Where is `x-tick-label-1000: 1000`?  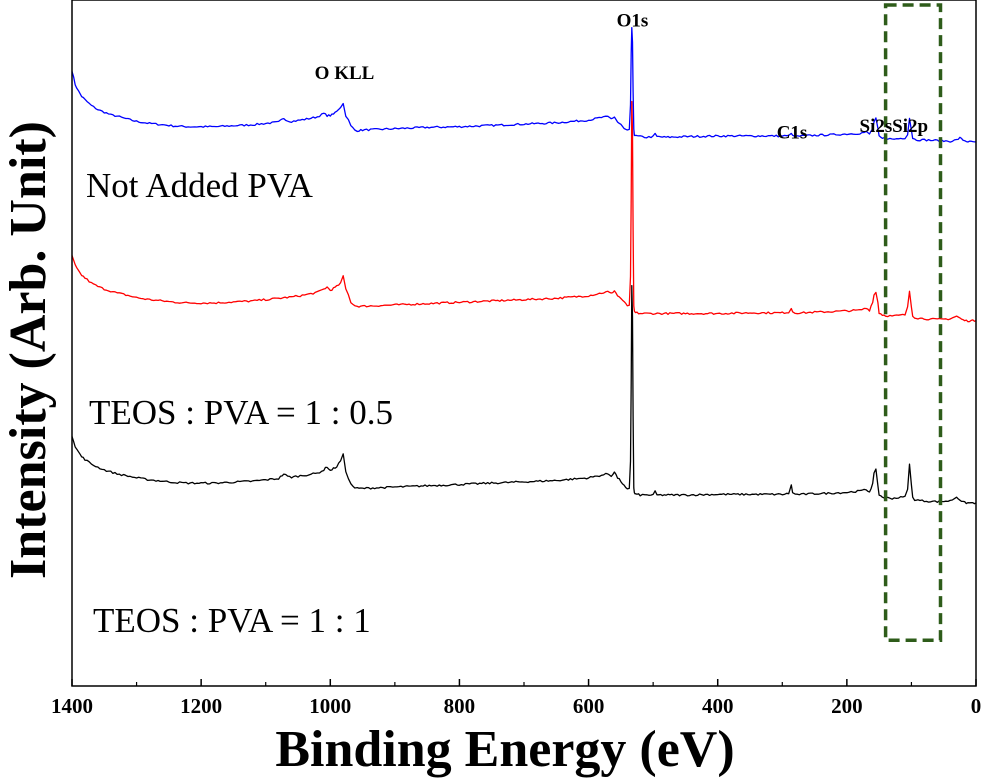
x-tick-label-1000: 1000 is located at coordinates (330, 706).